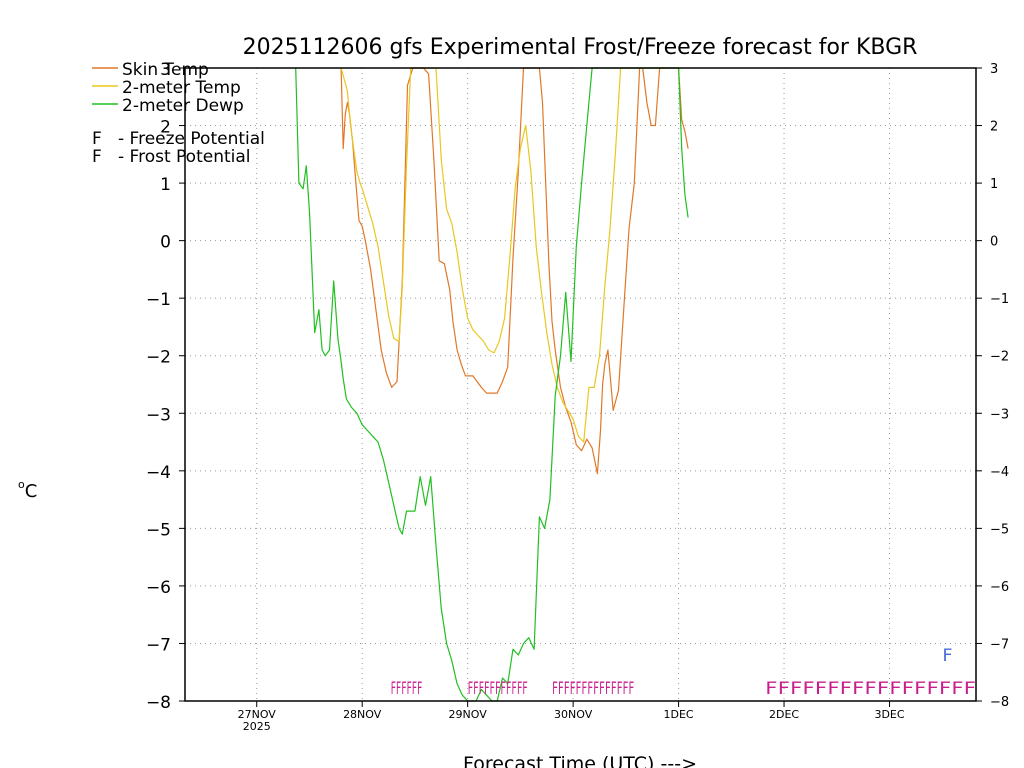 The image size is (1024, 768). I want to click on y-axis-label: oC, so click(27, 490).